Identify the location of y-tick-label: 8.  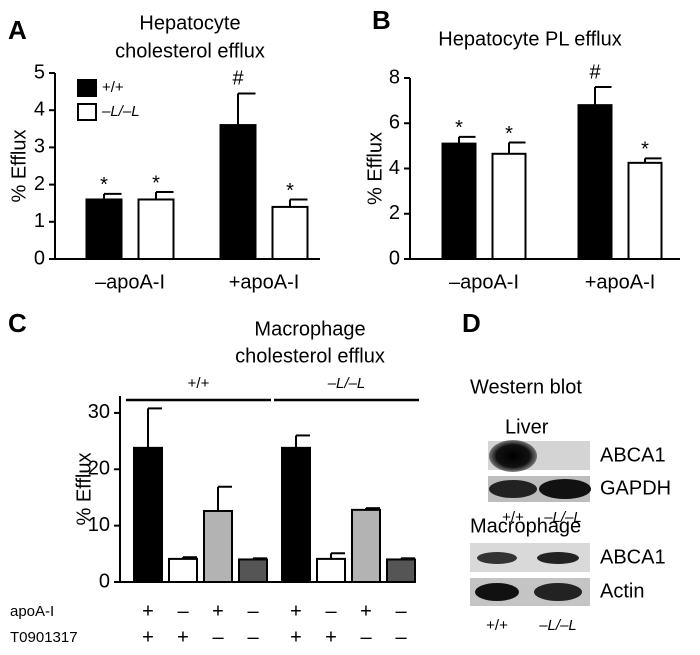
(394, 77).